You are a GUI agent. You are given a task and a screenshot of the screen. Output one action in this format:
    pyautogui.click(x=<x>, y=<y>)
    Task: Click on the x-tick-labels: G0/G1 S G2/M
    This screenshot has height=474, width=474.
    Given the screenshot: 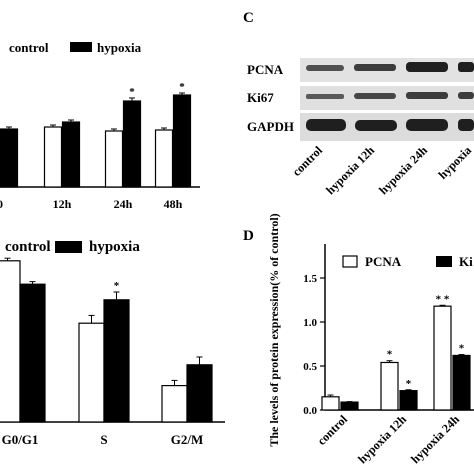 What is the action you would take?
    pyautogui.click(x=103, y=439)
    